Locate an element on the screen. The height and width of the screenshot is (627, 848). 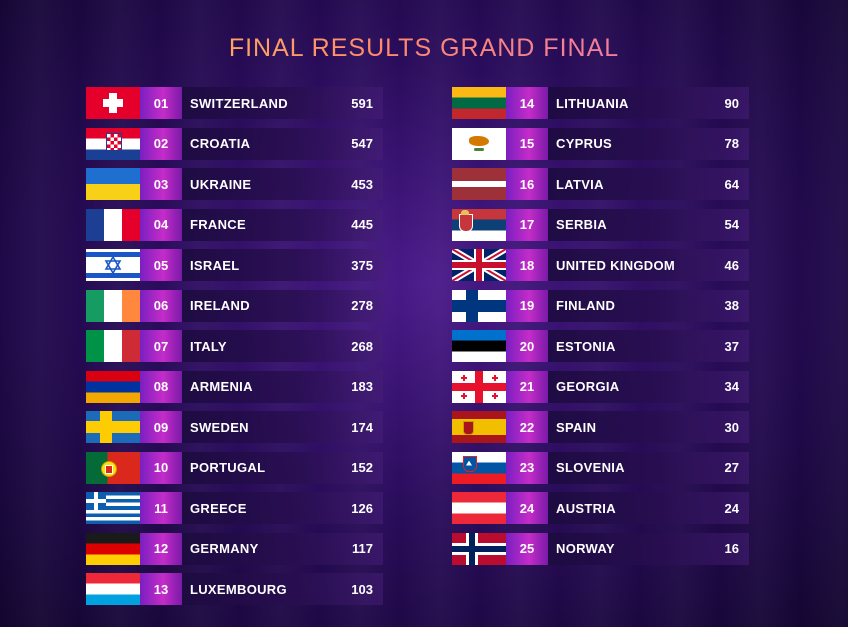
points-total: 278 is located at coordinates (362, 305).